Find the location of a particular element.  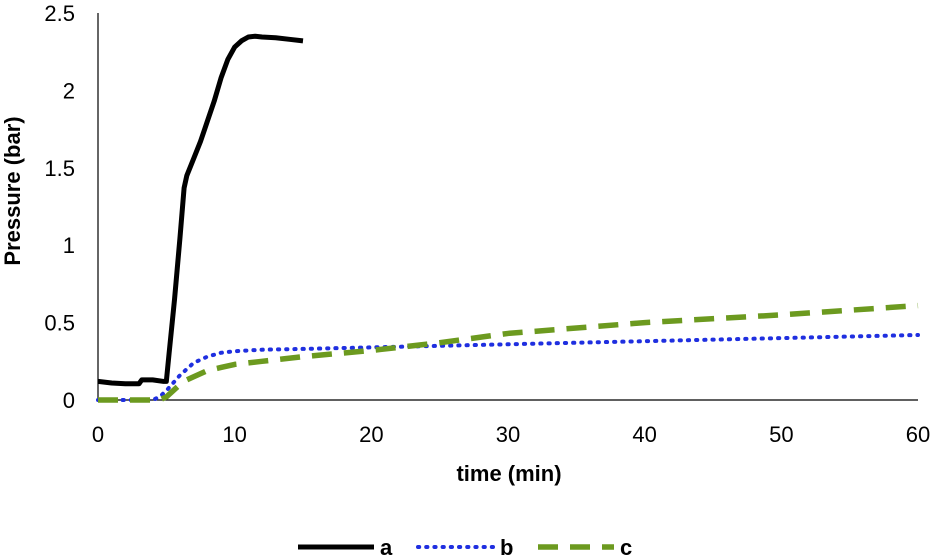

y-tick-label: 0.5 is located at coordinates (59, 323).